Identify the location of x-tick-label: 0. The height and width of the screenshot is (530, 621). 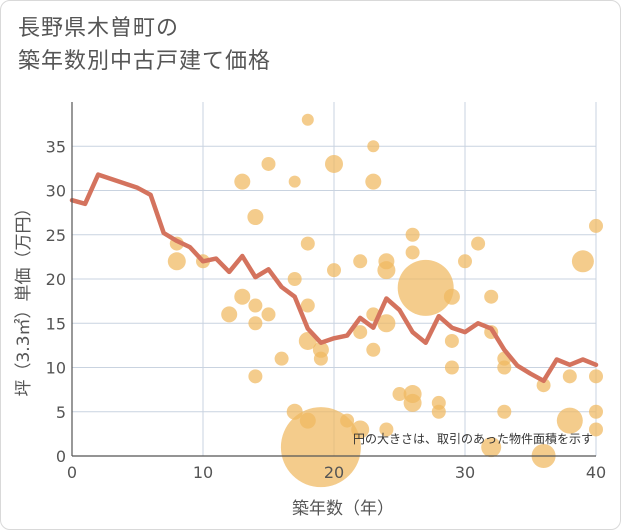
(72, 472).